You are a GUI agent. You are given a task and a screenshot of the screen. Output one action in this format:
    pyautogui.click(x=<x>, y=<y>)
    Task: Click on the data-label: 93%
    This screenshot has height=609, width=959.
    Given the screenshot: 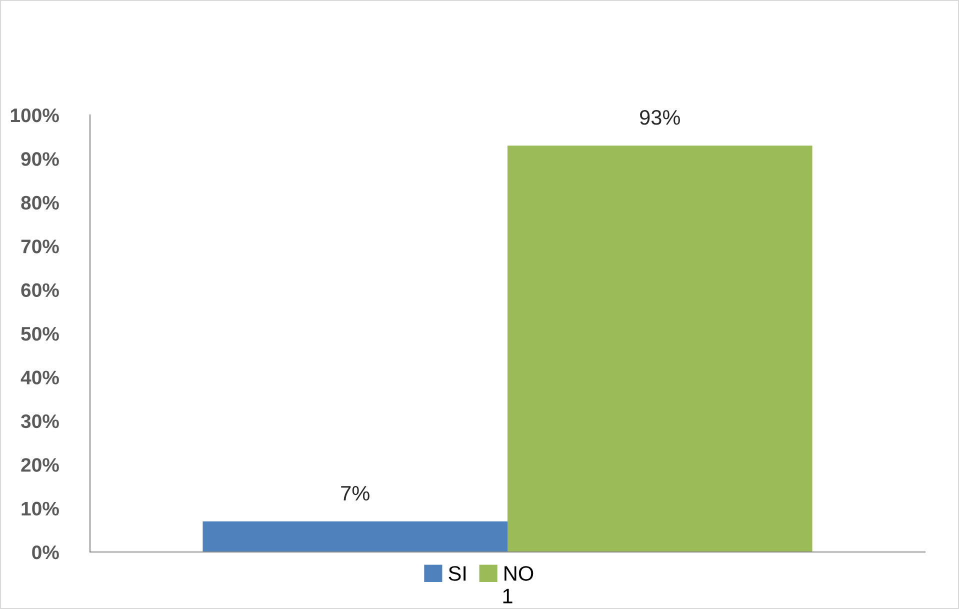 What is the action you would take?
    pyautogui.click(x=660, y=117)
    